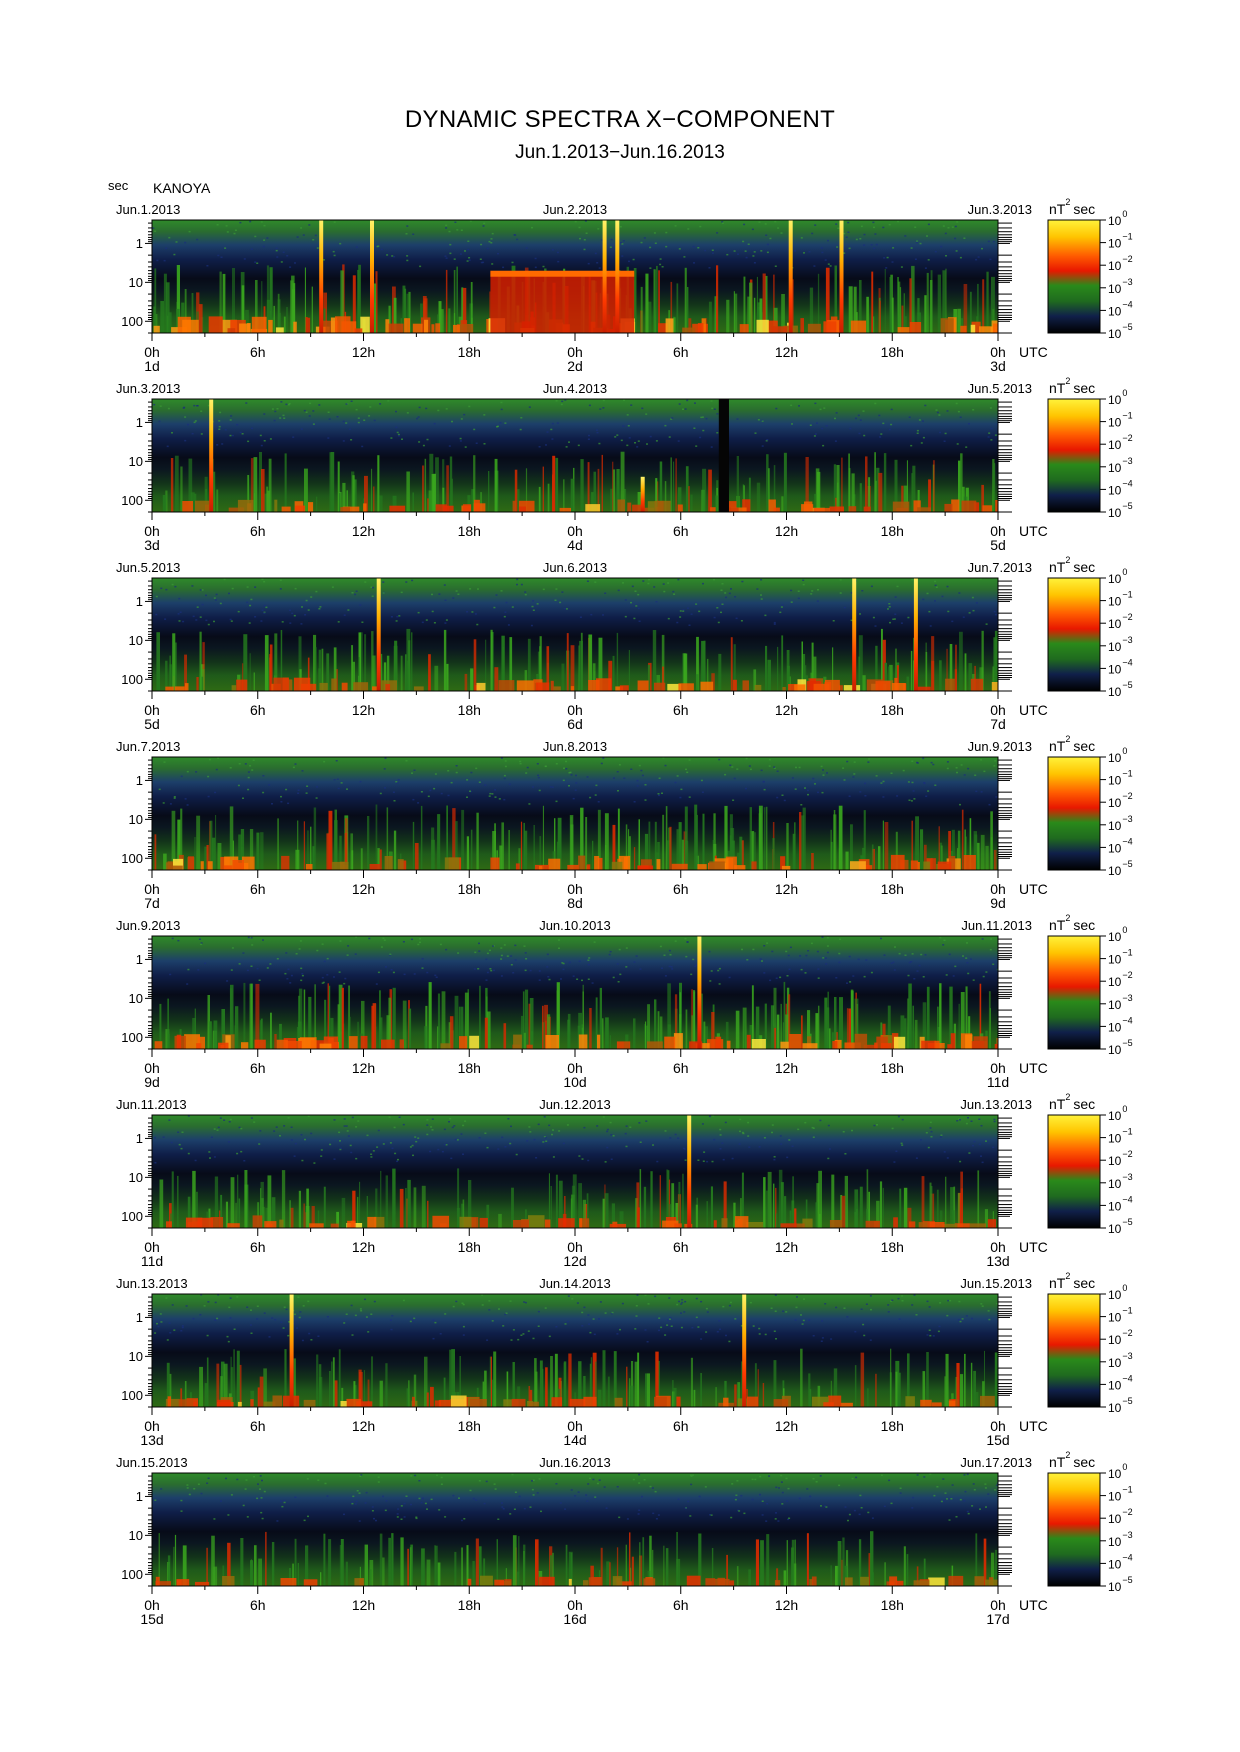  Describe the element at coordinates (1000, 746) in the screenshot. I see `panel-date-right: Jun.9.2013` at that location.